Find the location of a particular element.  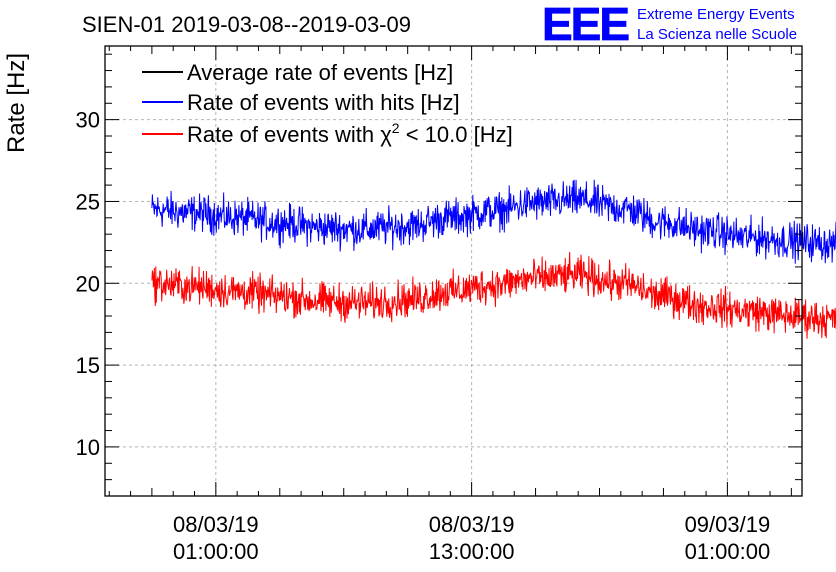

y-tick-label: 20 is located at coordinates (88, 283).